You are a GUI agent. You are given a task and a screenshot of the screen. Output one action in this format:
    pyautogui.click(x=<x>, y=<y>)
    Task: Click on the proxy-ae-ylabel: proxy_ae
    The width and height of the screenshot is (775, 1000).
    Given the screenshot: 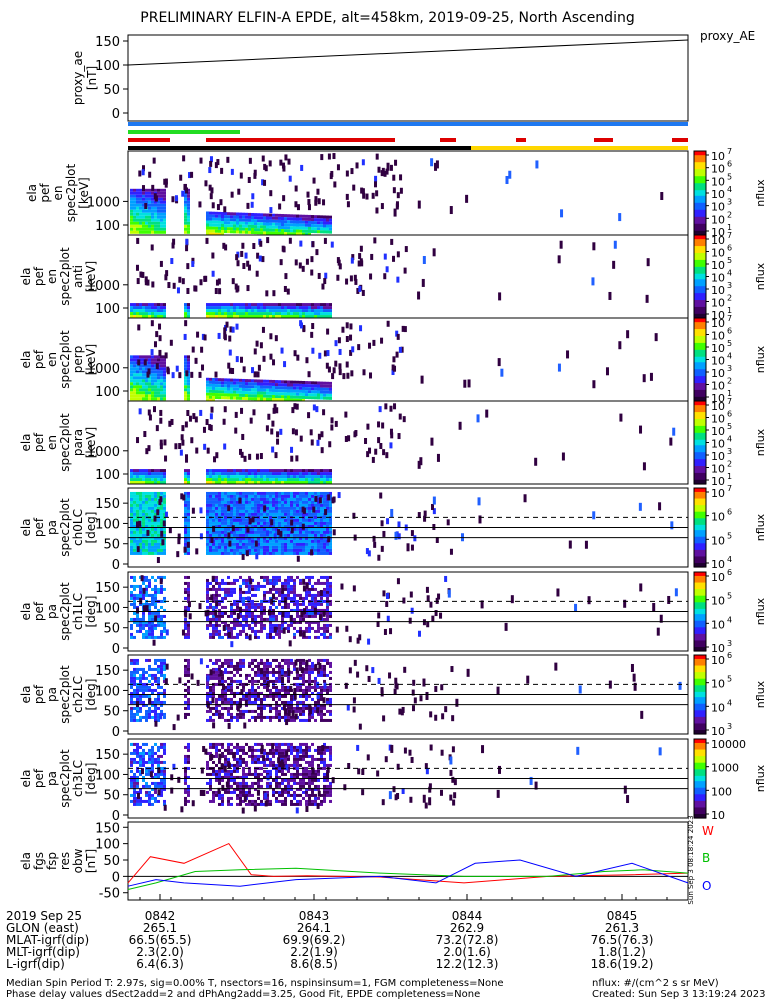 What is the action you would take?
    pyautogui.click(x=78, y=78)
    